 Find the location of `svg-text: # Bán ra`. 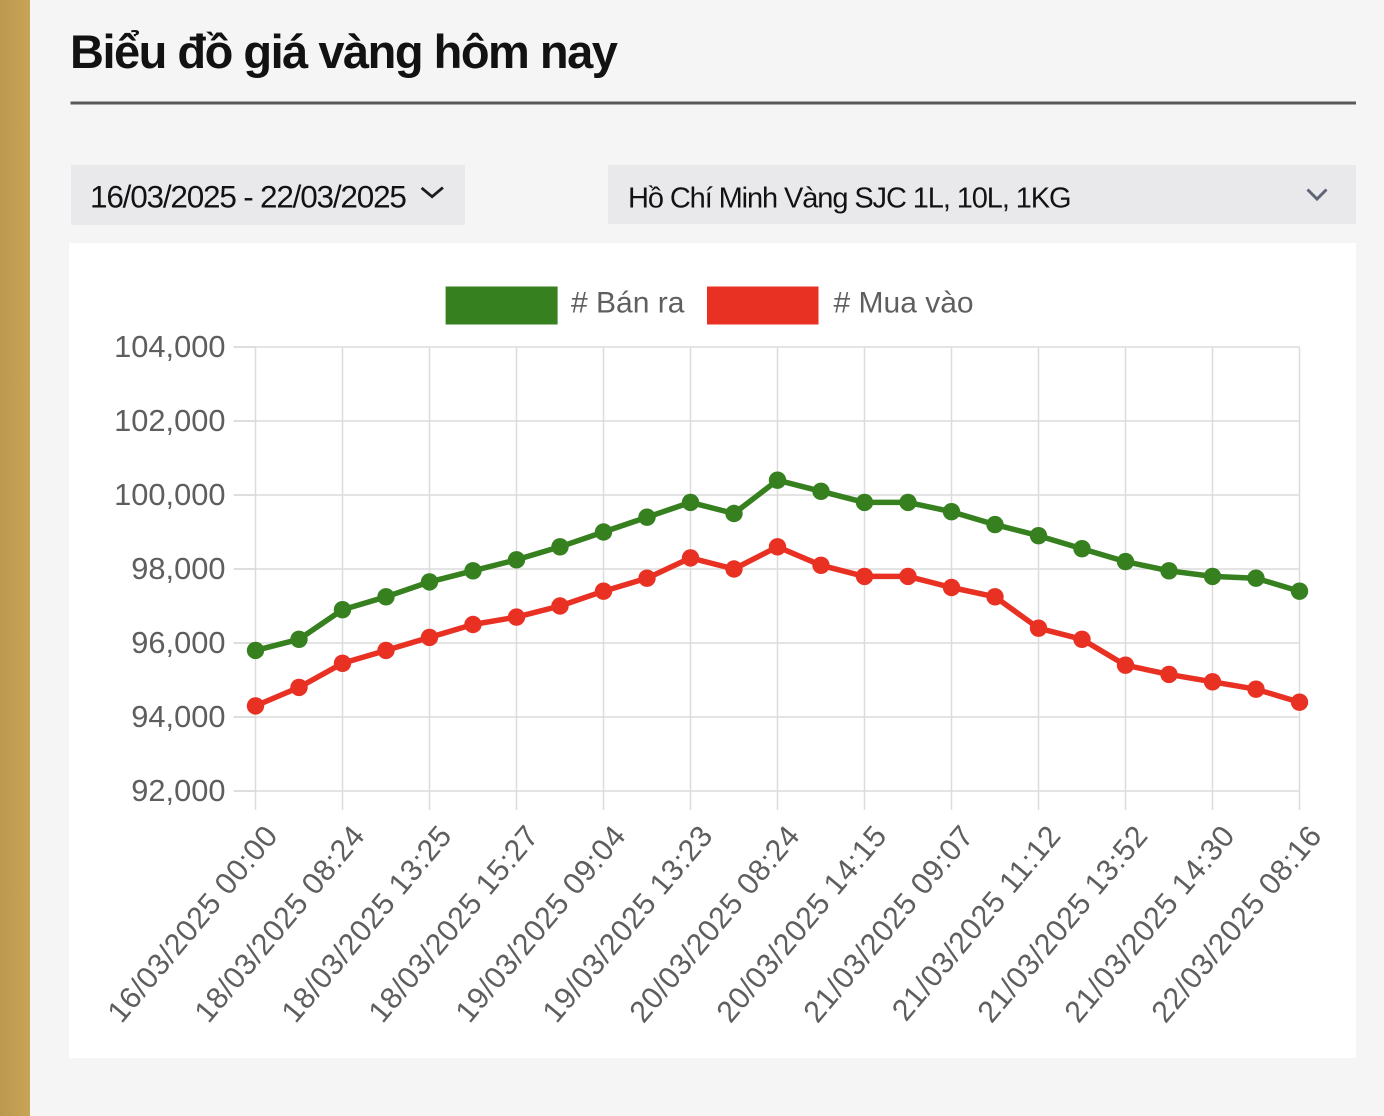

svg-text: # Bán ra is located at coordinates (628, 303).